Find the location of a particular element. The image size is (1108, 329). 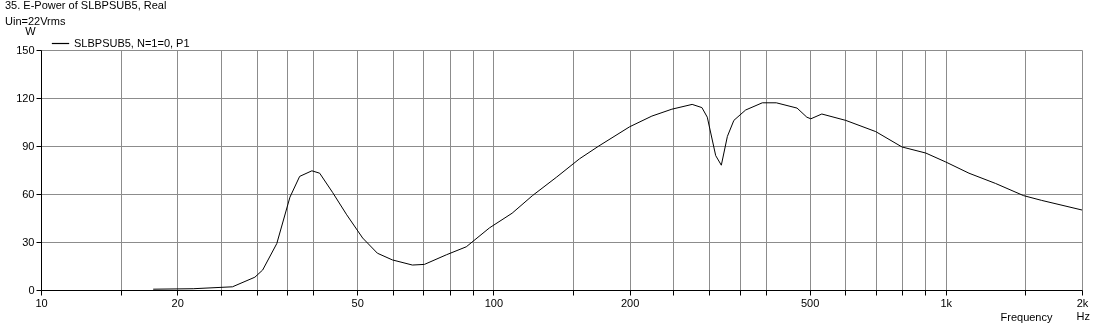

y-tick-label: 120 is located at coordinates (25, 97).